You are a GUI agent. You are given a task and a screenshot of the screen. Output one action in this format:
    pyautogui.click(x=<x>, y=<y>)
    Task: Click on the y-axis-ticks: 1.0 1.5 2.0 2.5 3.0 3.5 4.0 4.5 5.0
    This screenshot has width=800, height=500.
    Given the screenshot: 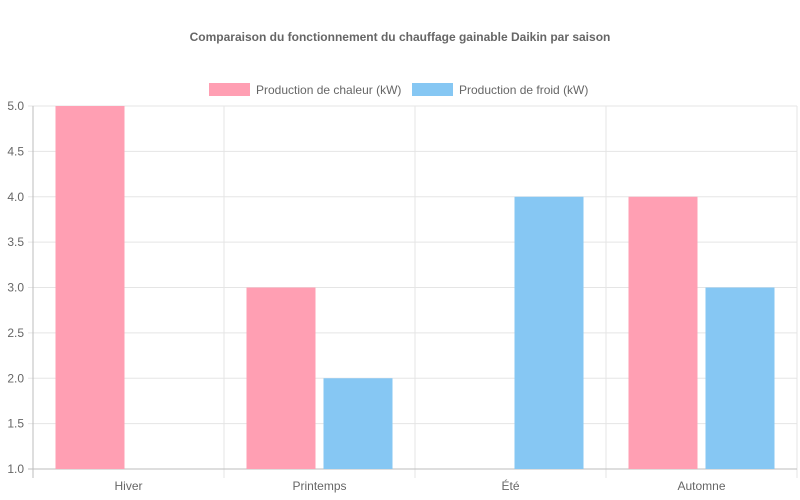 What is the action you would take?
    pyautogui.click(x=15, y=287)
    